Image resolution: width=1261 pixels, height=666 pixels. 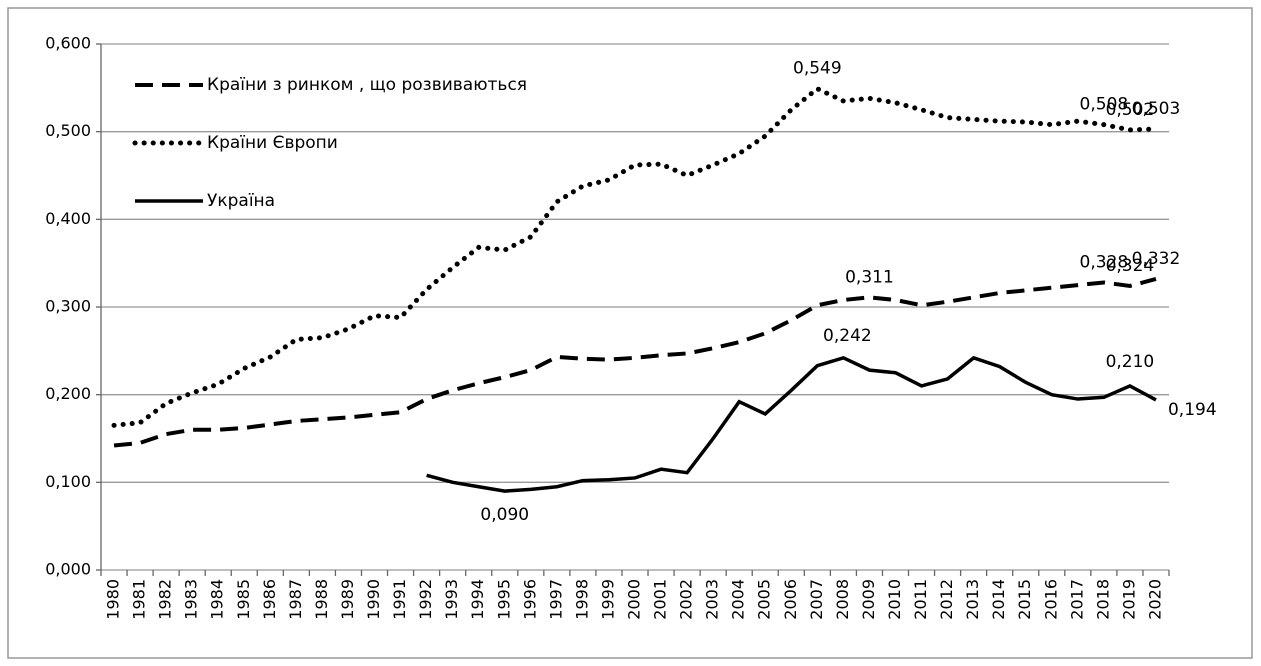 I want to click on x-tick-label: 1995, so click(x=503, y=599).